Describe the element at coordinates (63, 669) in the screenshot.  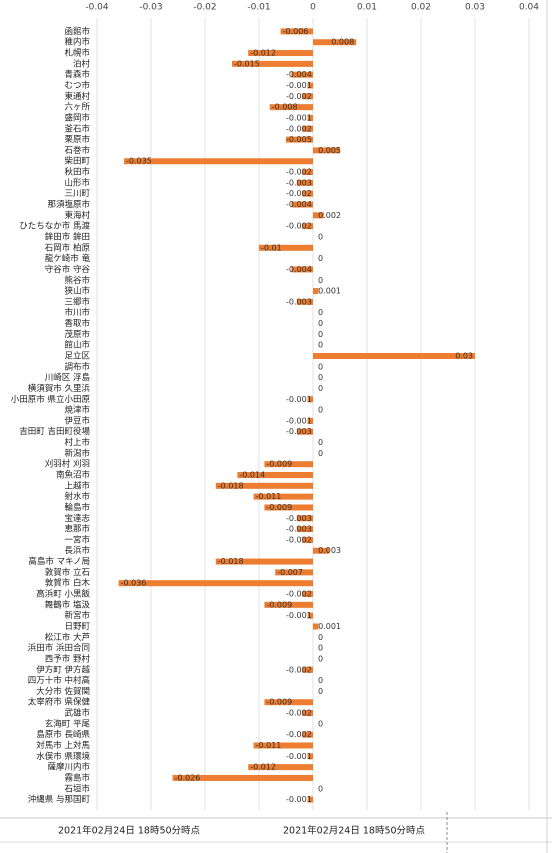
I see `y-tick-label: 伊方町 伊方越` at that location.